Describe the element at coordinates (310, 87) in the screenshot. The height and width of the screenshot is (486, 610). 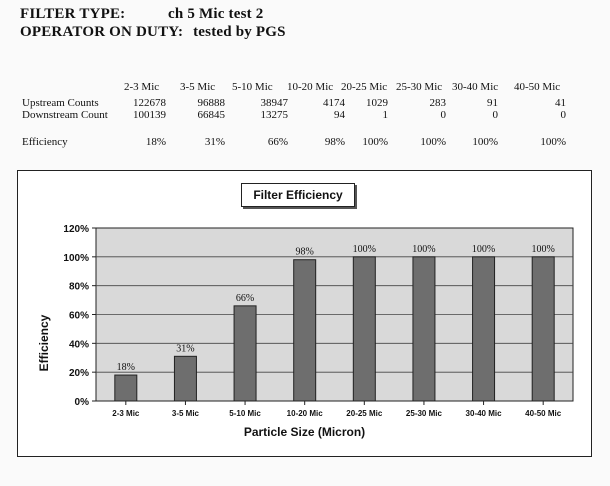
I see `column-header: 10-20 Mic` at that location.